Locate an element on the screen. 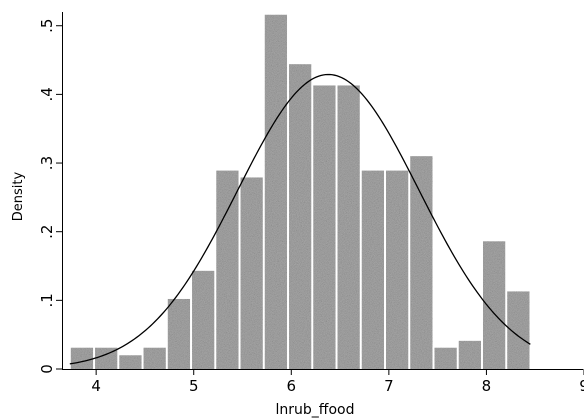 This screenshot has height=419, width=584. y-tick-label: .3 is located at coordinates (47, 163).